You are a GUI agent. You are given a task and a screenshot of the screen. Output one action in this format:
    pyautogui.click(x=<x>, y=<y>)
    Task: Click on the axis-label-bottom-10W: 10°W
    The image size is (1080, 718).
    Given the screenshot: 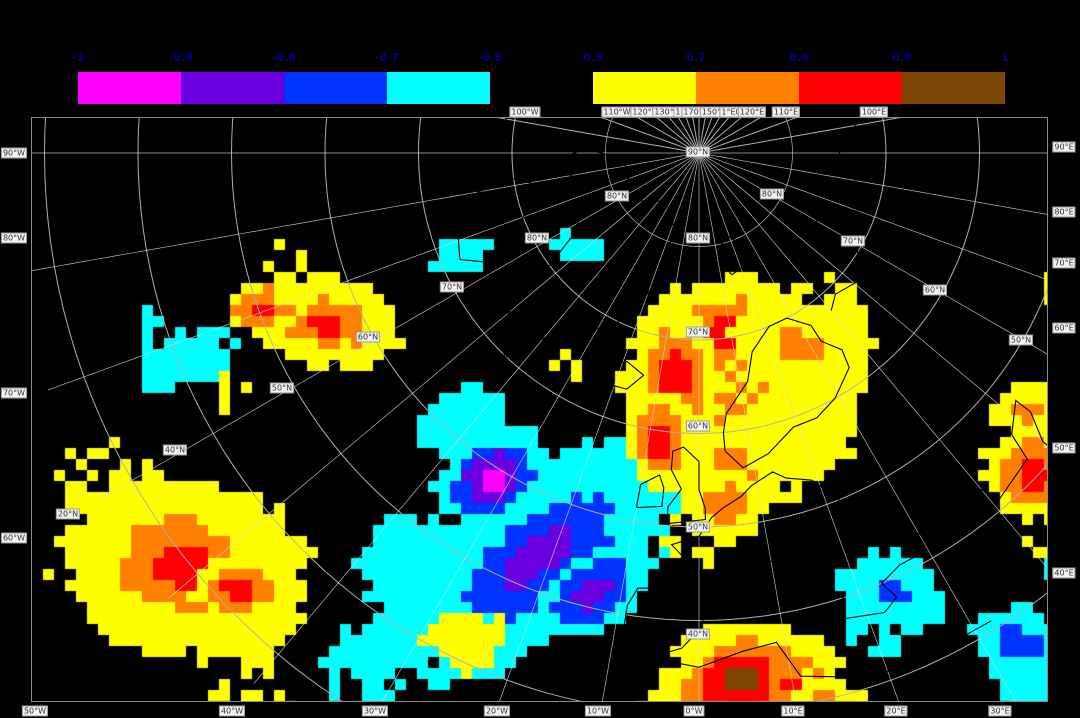 What is the action you would take?
    pyautogui.click(x=598, y=711)
    